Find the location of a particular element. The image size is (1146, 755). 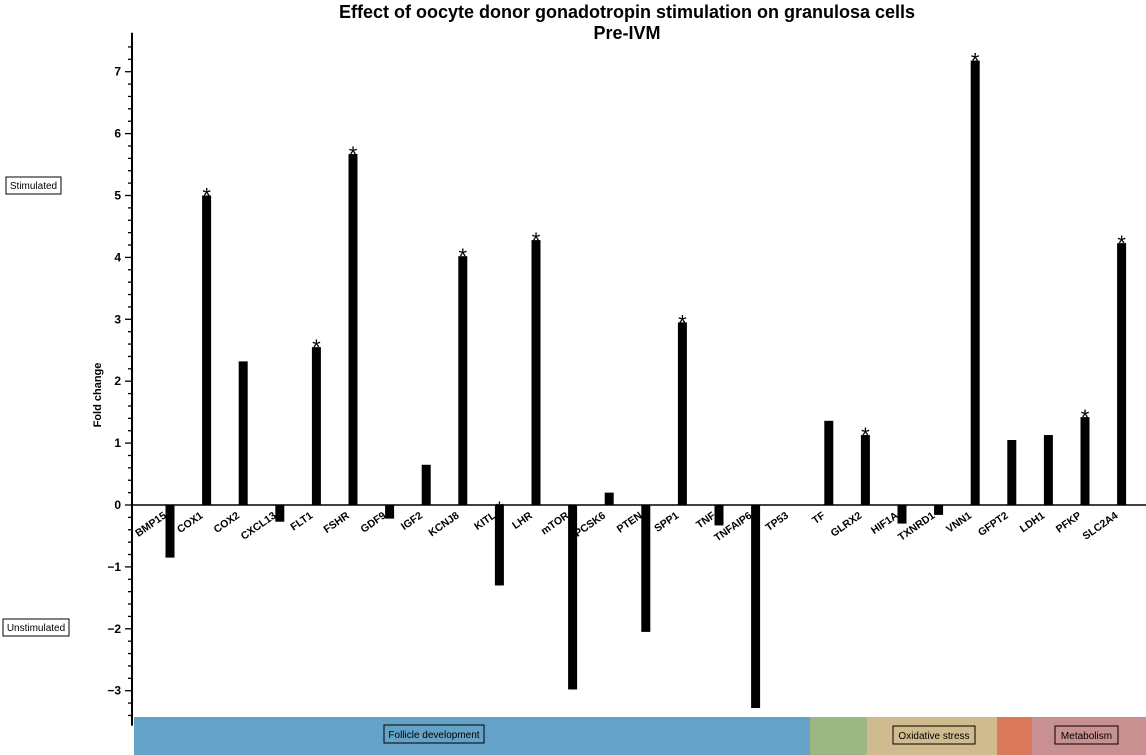

category-label-mTOR: mTOR is located at coordinates (555, 523).